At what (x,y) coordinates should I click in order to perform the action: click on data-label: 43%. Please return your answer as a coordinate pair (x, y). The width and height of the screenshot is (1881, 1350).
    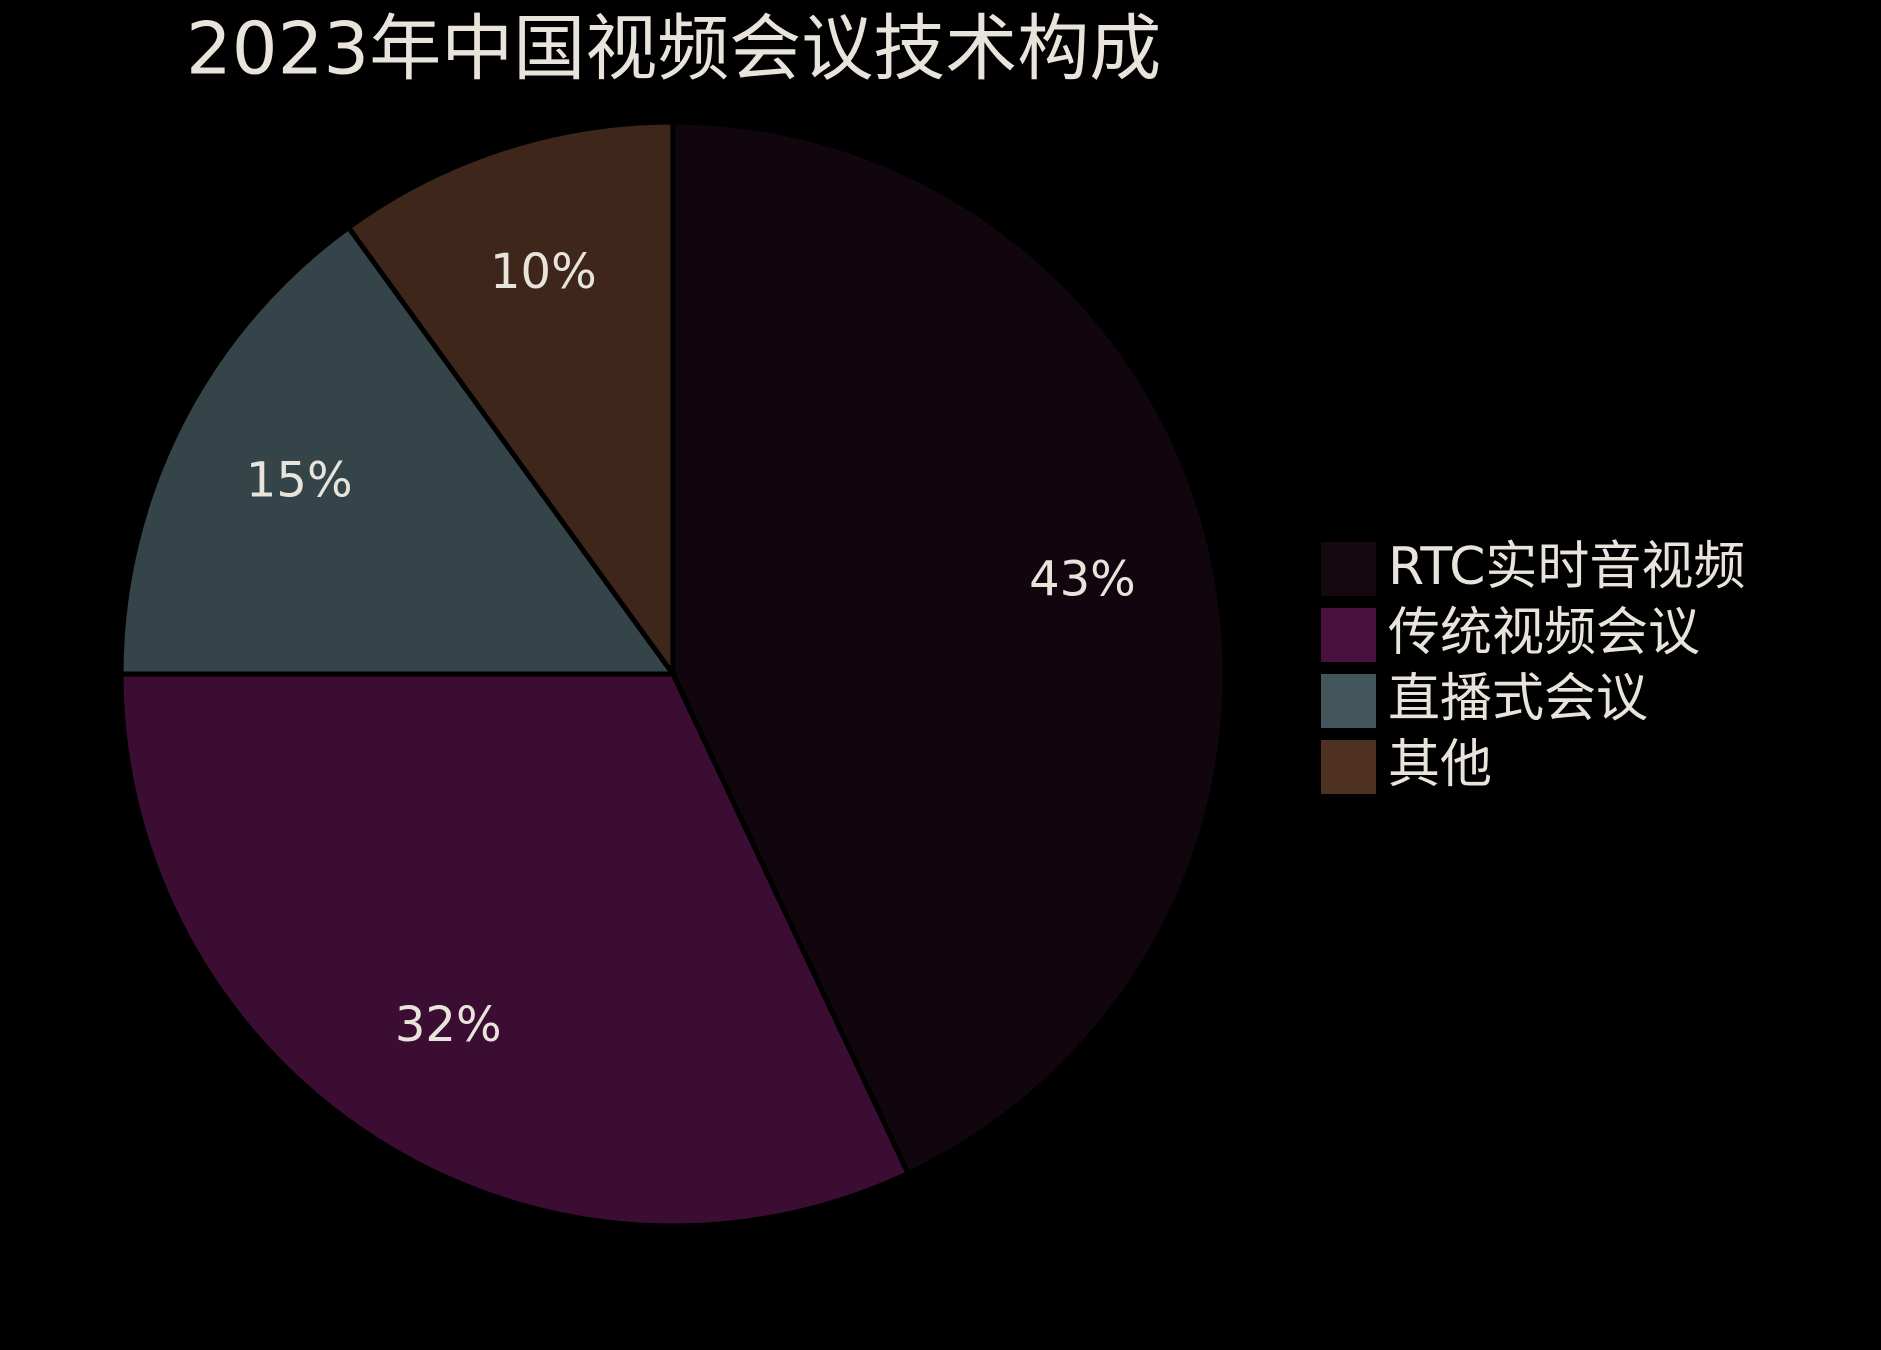
    Looking at the image, I should click on (1082, 579).